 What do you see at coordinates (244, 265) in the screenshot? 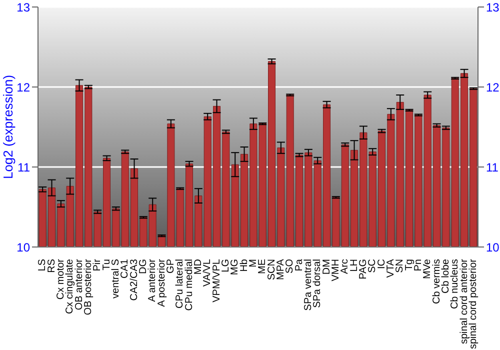
I see `x-tick-label: Hb` at bounding box center [244, 265].